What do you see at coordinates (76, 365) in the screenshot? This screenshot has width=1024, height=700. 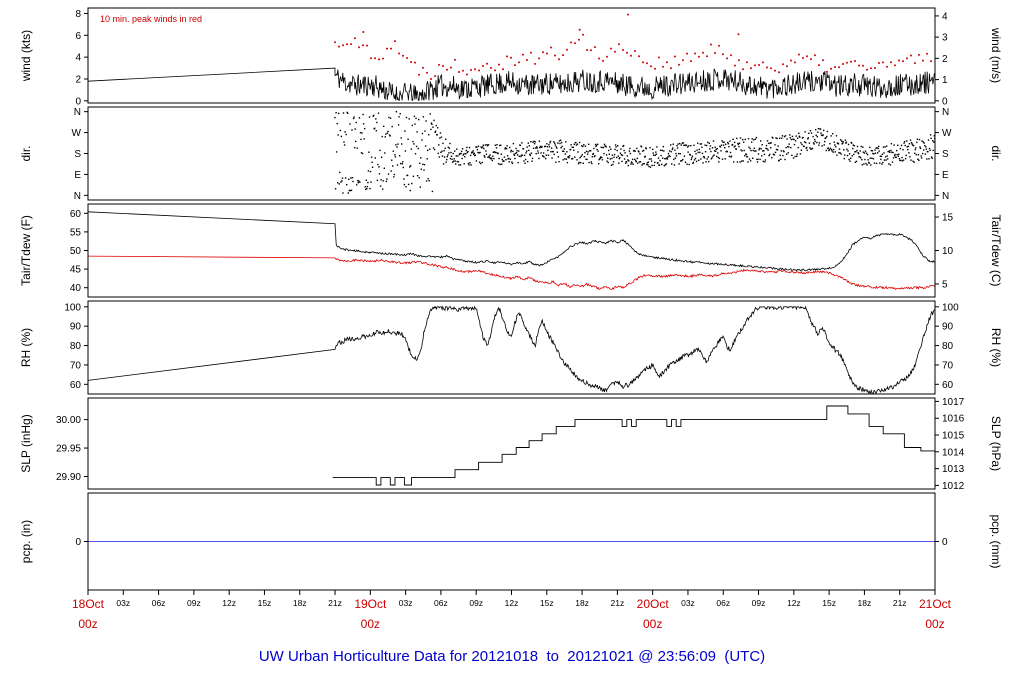 I see `y-tick-label: 70` at bounding box center [76, 365].